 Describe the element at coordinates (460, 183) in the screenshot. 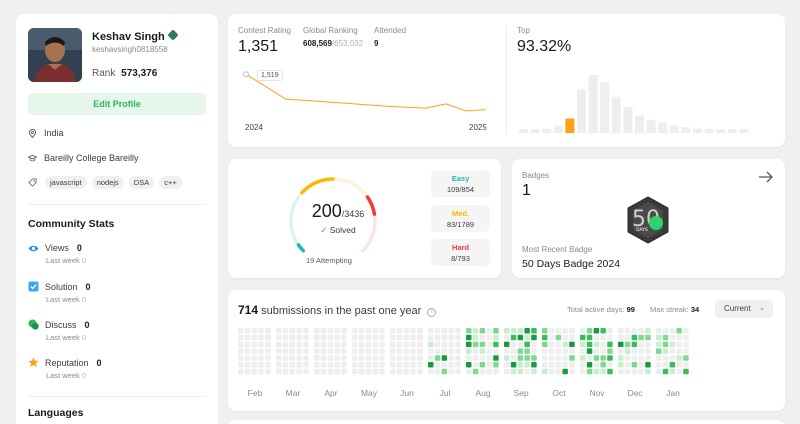

I see `easy-box: Easy 109/854` at that location.